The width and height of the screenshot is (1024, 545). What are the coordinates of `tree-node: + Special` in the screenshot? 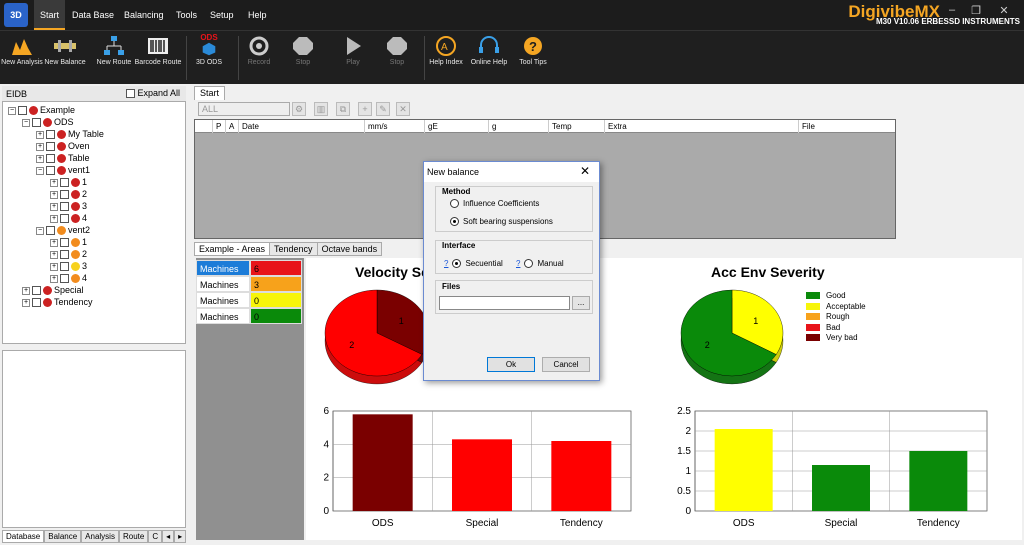 It's located at (53, 290).